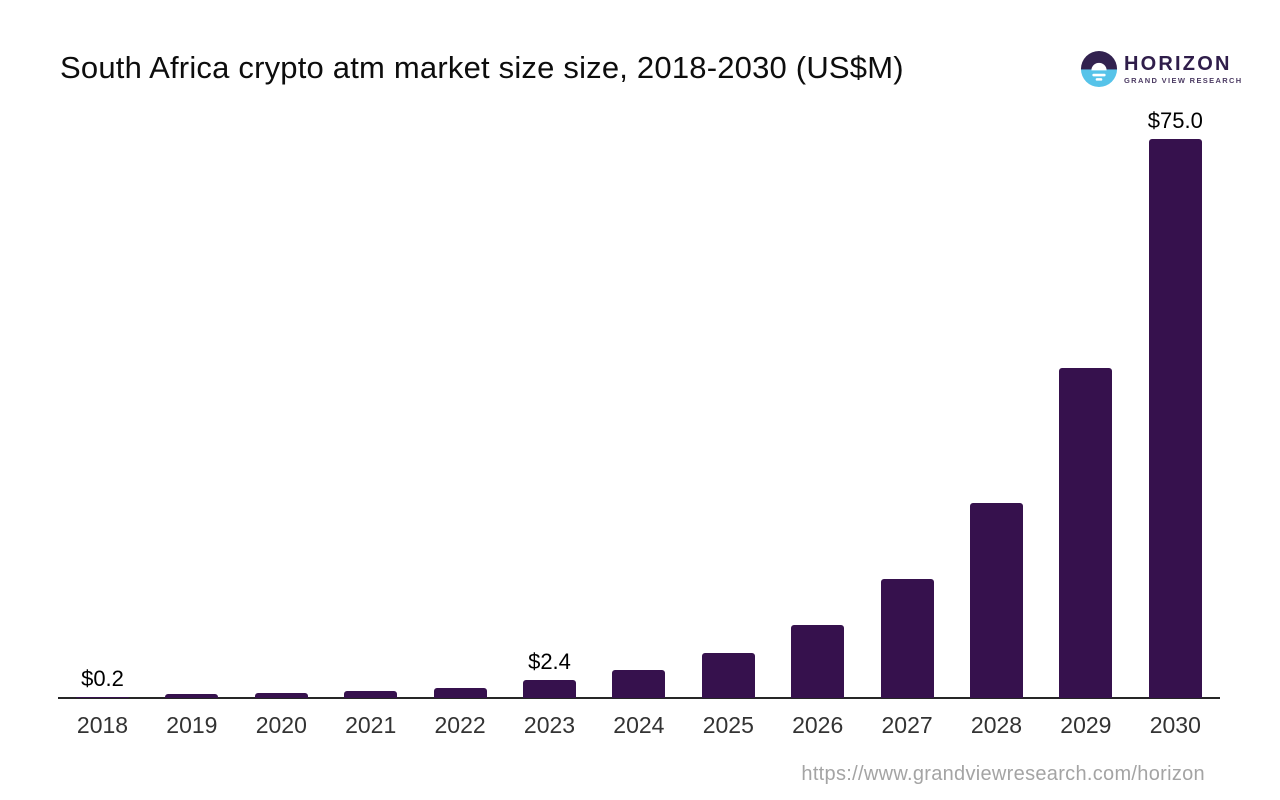 Image resolution: width=1280 pixels, height=800 pixels. What do you see at coordinates (371, 694) in the screenshot?
I see `bar-2021` at bounding box center [371, 694].